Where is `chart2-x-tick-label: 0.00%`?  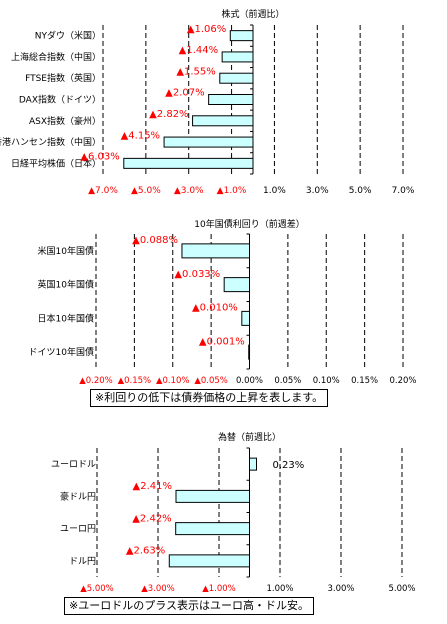
chart2-x-tick-label: 0.00% is located at coordinates (249, 381).